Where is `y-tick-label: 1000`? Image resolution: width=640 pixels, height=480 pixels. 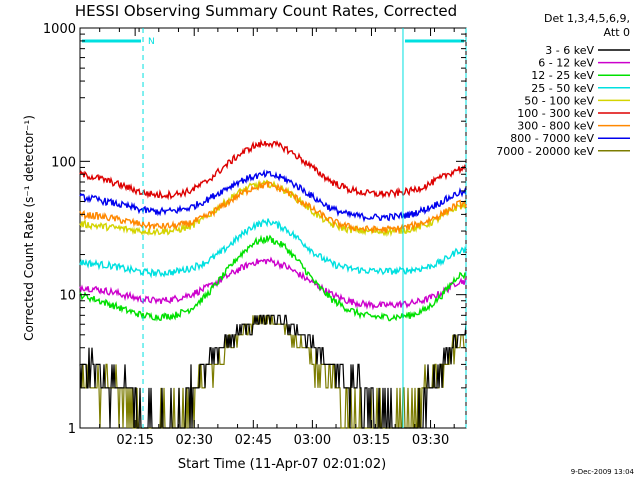 y-tick-label: 1000 is located at coordinates (59, 29).